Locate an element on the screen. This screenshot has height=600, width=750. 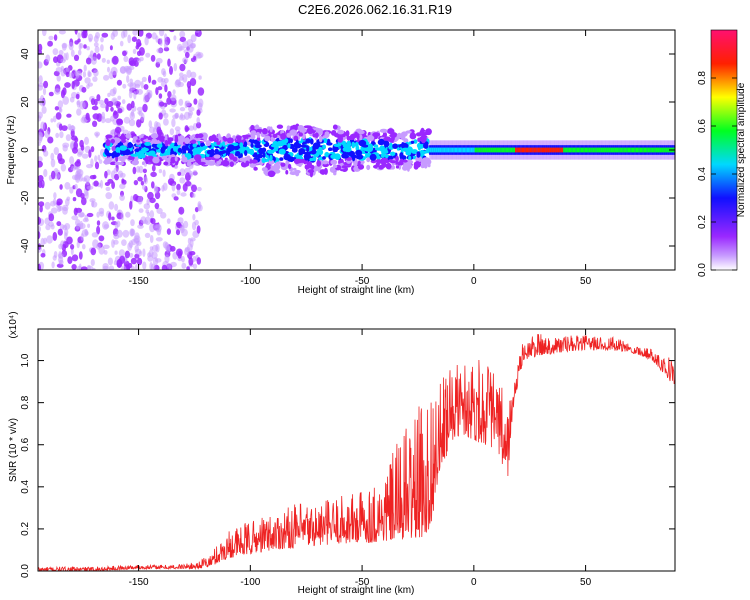
y-tick-label: 0.2 is located at coordinates (25, 529).